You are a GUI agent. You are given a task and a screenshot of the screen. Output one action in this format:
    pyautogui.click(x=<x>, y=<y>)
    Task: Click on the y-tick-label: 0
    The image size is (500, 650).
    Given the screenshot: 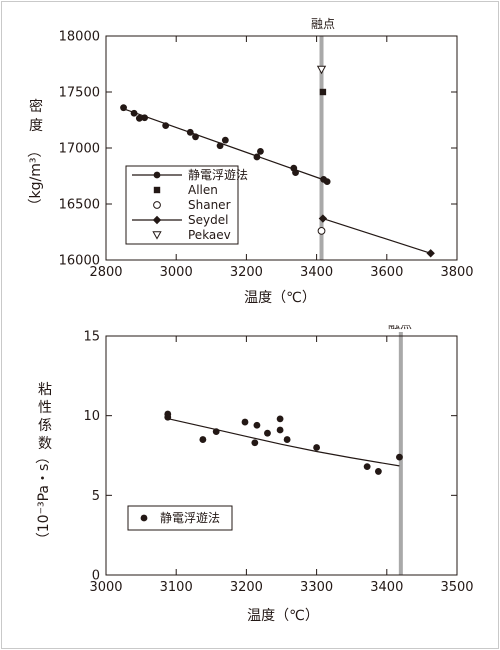 What is the action you would take?
    pyautogui.click(x=96, y=576)
    